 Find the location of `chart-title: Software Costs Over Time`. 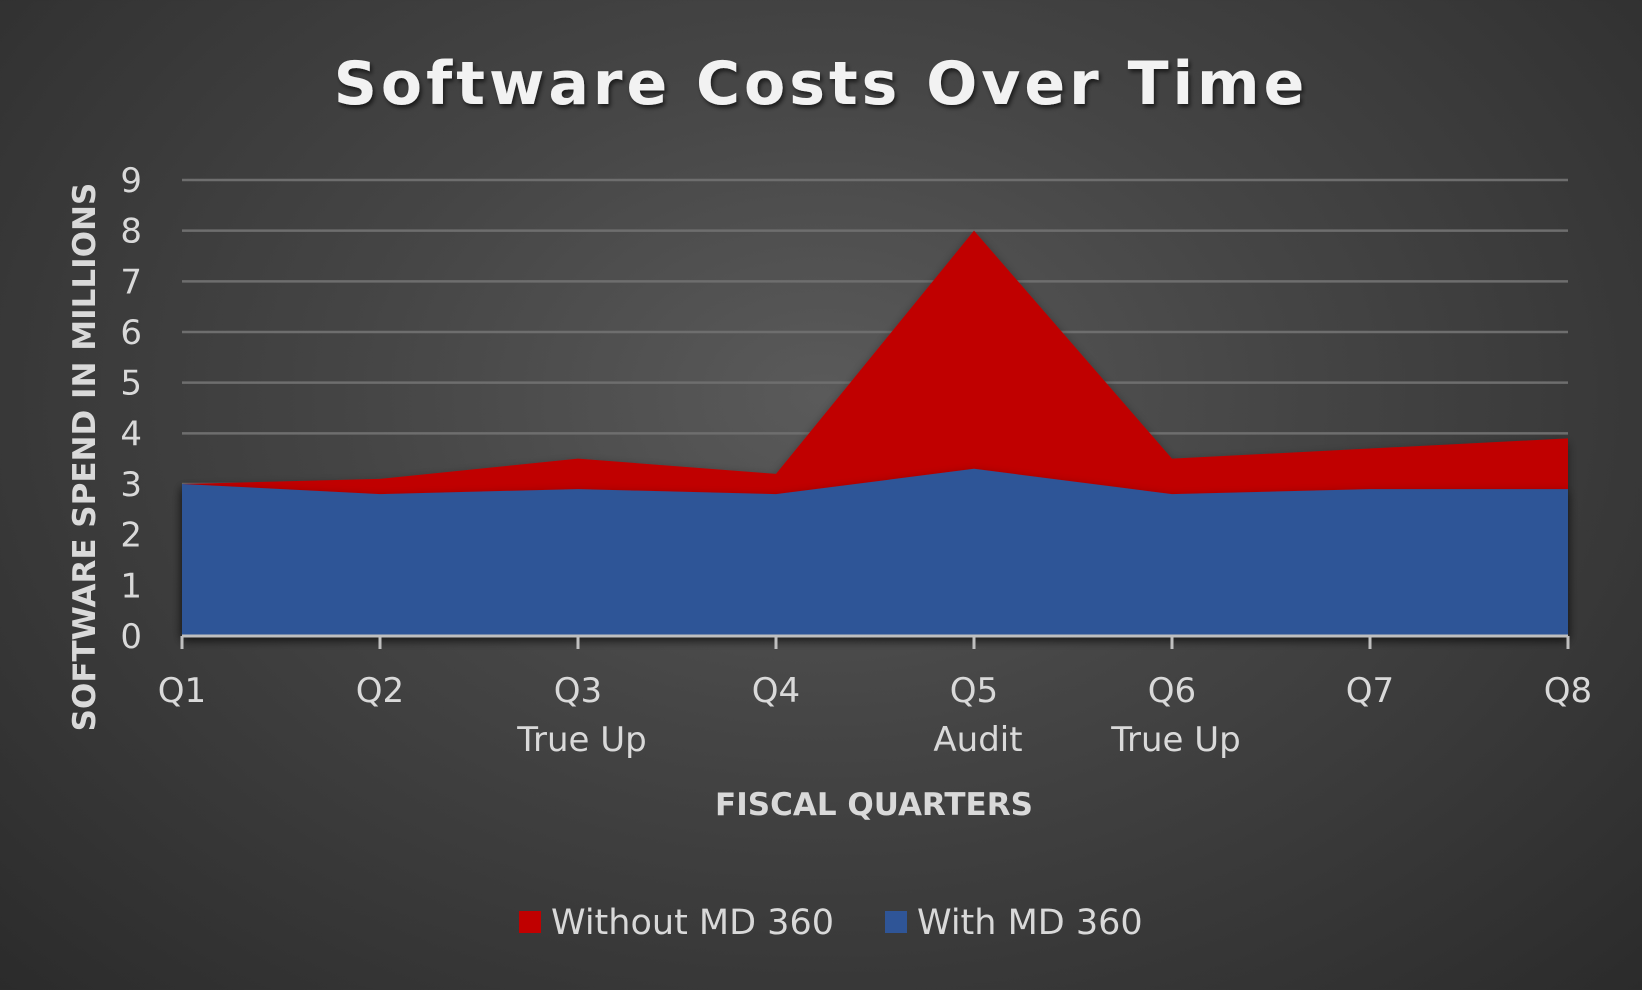

chart-title: Software Costs Over Time is located at coordinates (821, 84).